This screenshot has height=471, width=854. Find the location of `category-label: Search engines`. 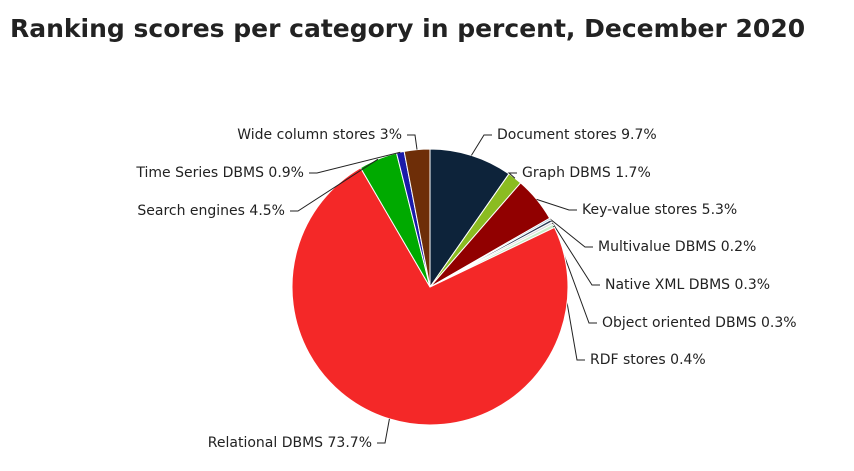

category-label: Search engines is located at coordinates (191, 211).